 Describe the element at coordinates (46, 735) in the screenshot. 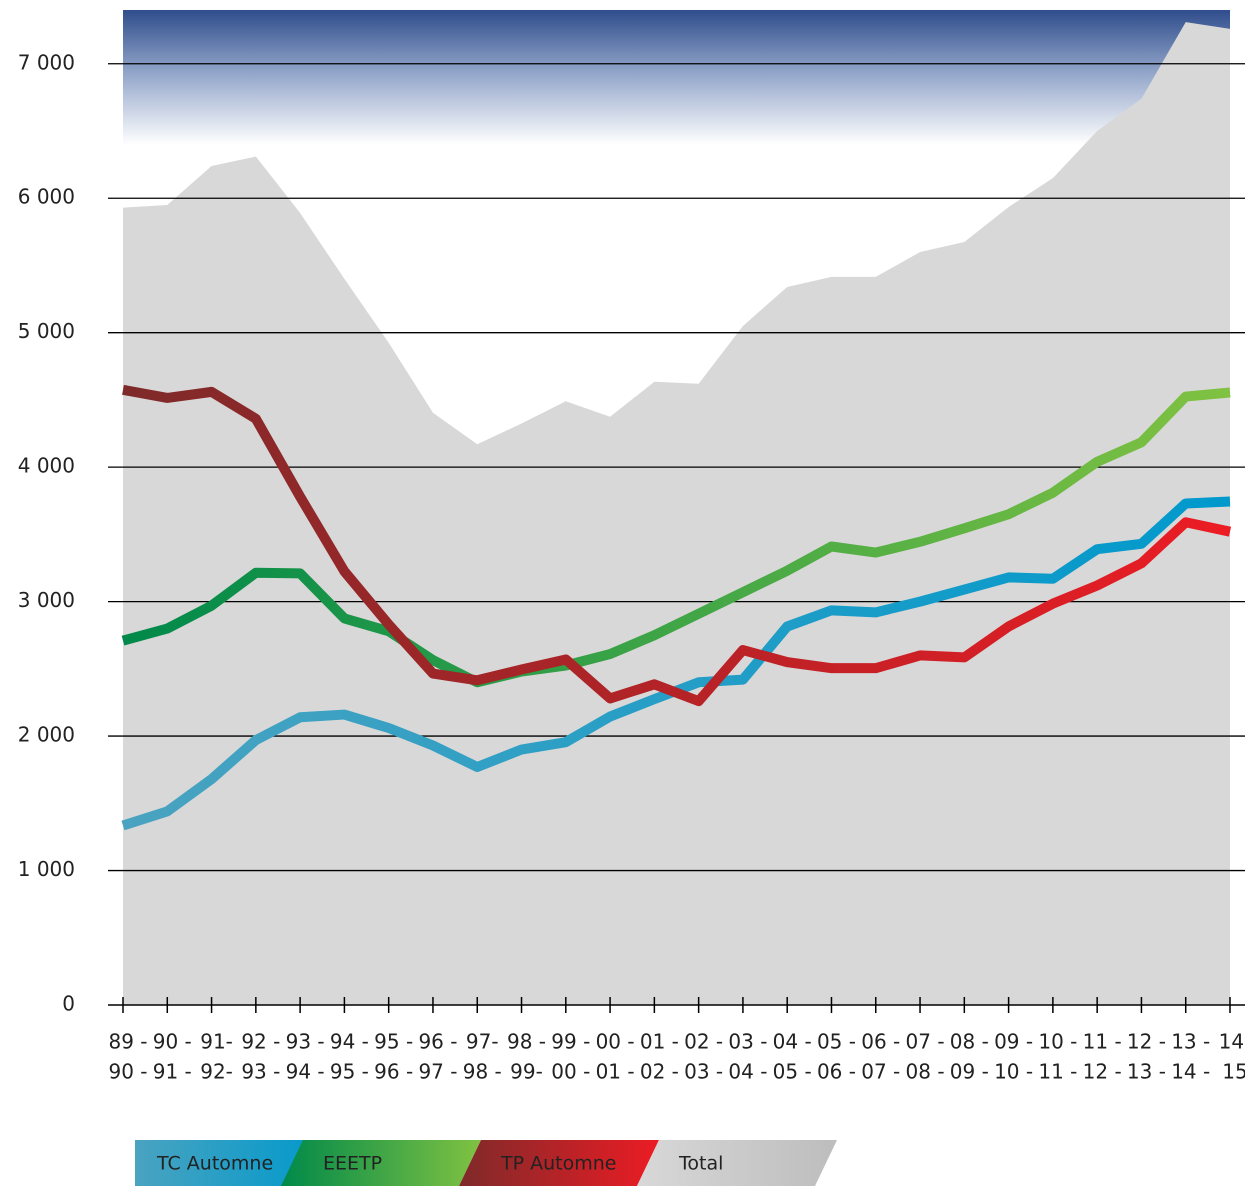

I see `y-tick-label: 2 000` at that location.